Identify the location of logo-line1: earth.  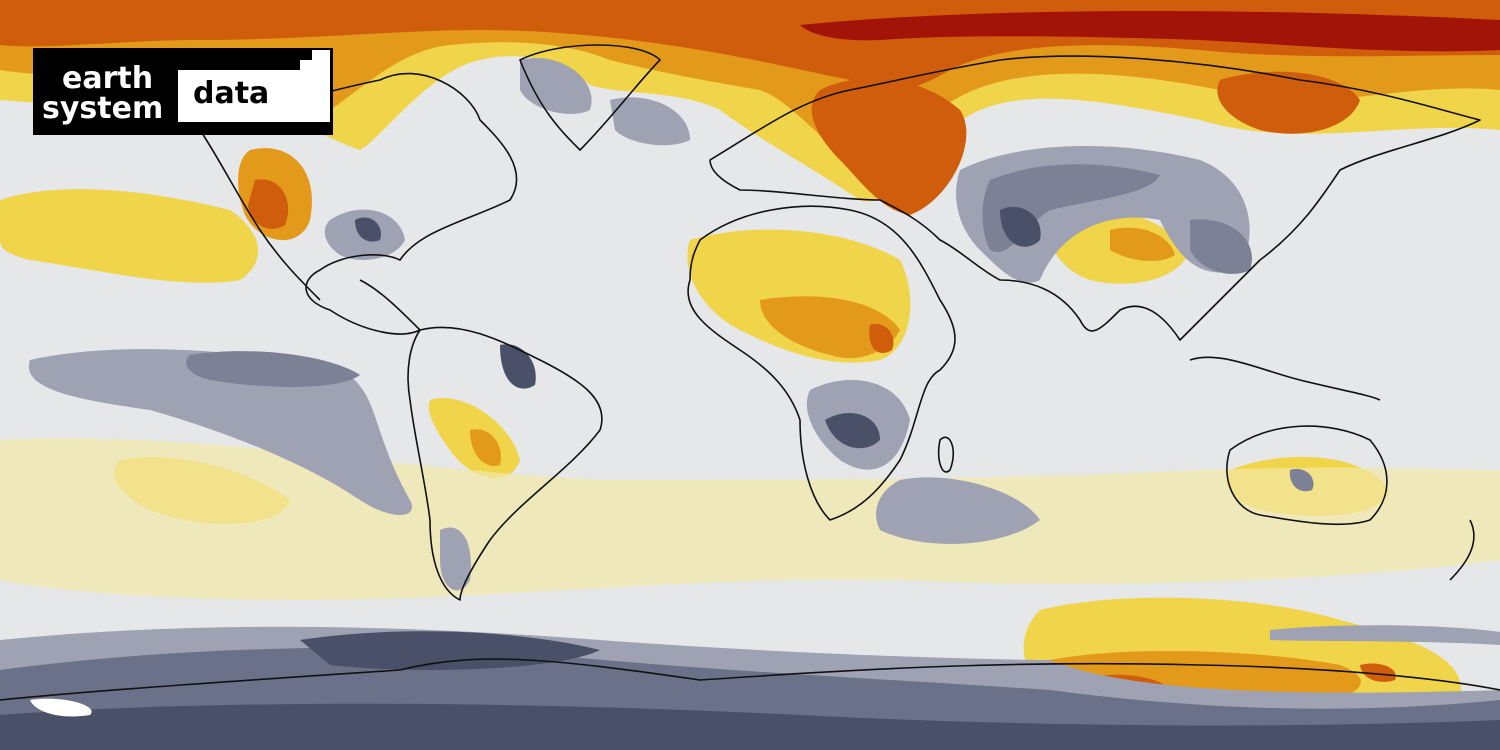
(107, 78).